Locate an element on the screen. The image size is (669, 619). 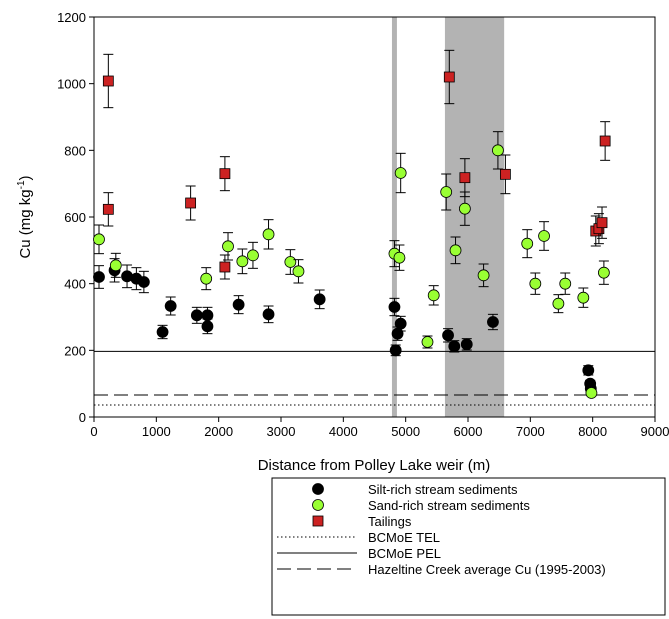
legend-label: Tailings is located at coordinates (390, 521).